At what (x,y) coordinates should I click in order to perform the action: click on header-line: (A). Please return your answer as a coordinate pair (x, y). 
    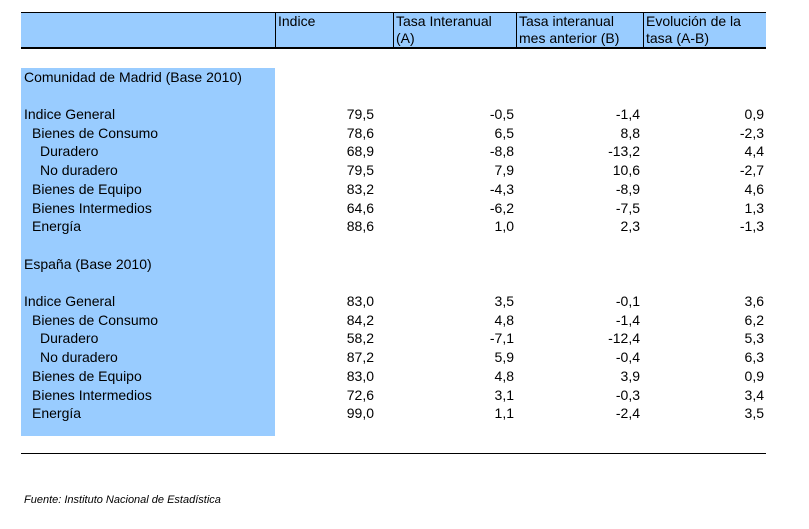
    Looking at the image, I should click on (405, 38).